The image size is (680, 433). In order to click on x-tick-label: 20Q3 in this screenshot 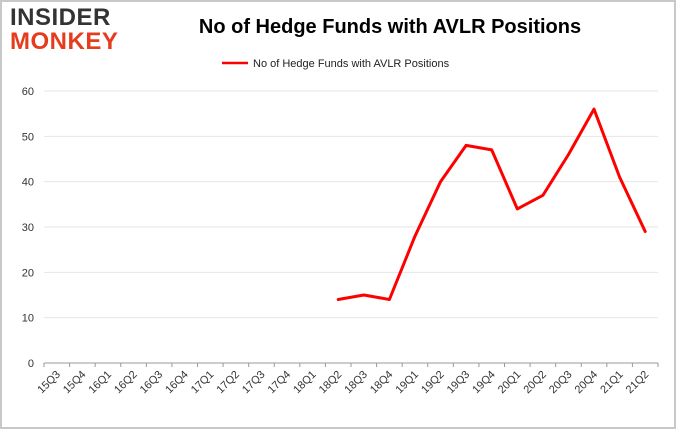, I will do `click(561, 383)`.